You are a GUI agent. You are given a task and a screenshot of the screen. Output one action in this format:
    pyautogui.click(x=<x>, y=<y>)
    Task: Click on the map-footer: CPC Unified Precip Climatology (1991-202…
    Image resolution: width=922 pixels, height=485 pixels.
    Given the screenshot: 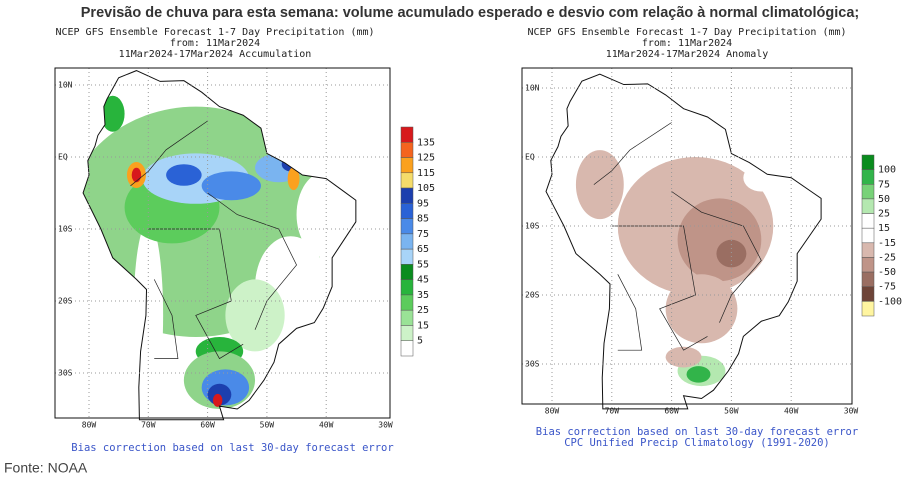 What is the action you would take?
    pyautogui.click(x=697, y=443)
    